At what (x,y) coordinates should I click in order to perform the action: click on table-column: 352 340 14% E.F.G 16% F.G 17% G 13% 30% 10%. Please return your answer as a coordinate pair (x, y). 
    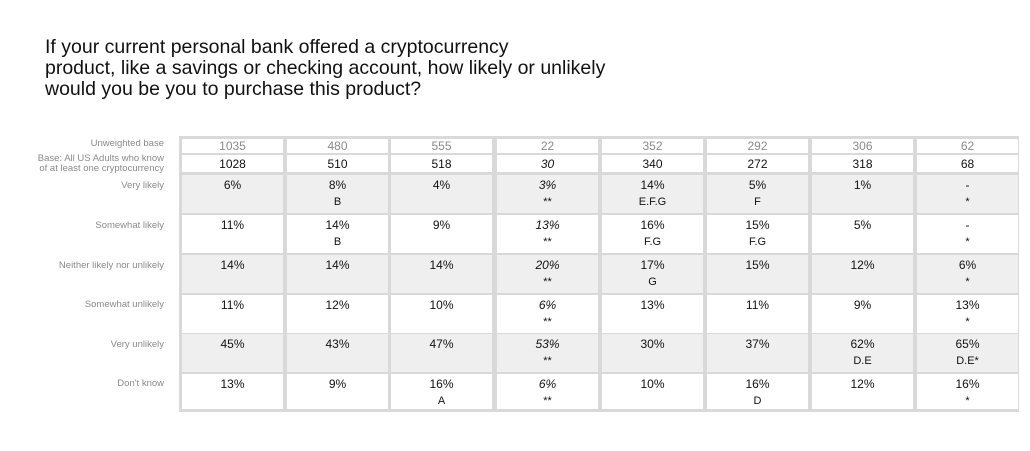
    Looking at the image, I should click on (652, 274).